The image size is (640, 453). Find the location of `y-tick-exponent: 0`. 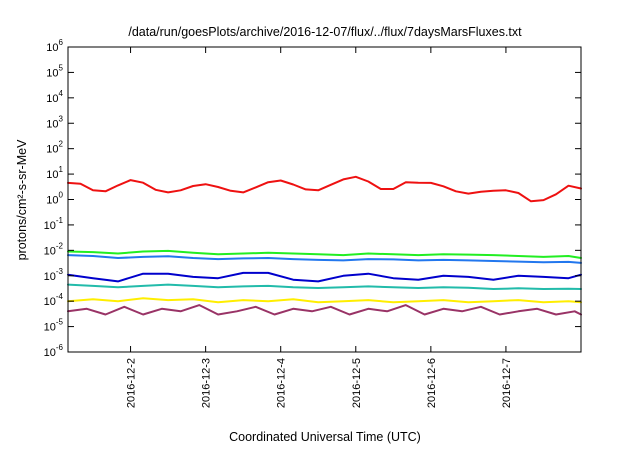

y-tick-exponent: 0 is located at coordinates (61, 195).